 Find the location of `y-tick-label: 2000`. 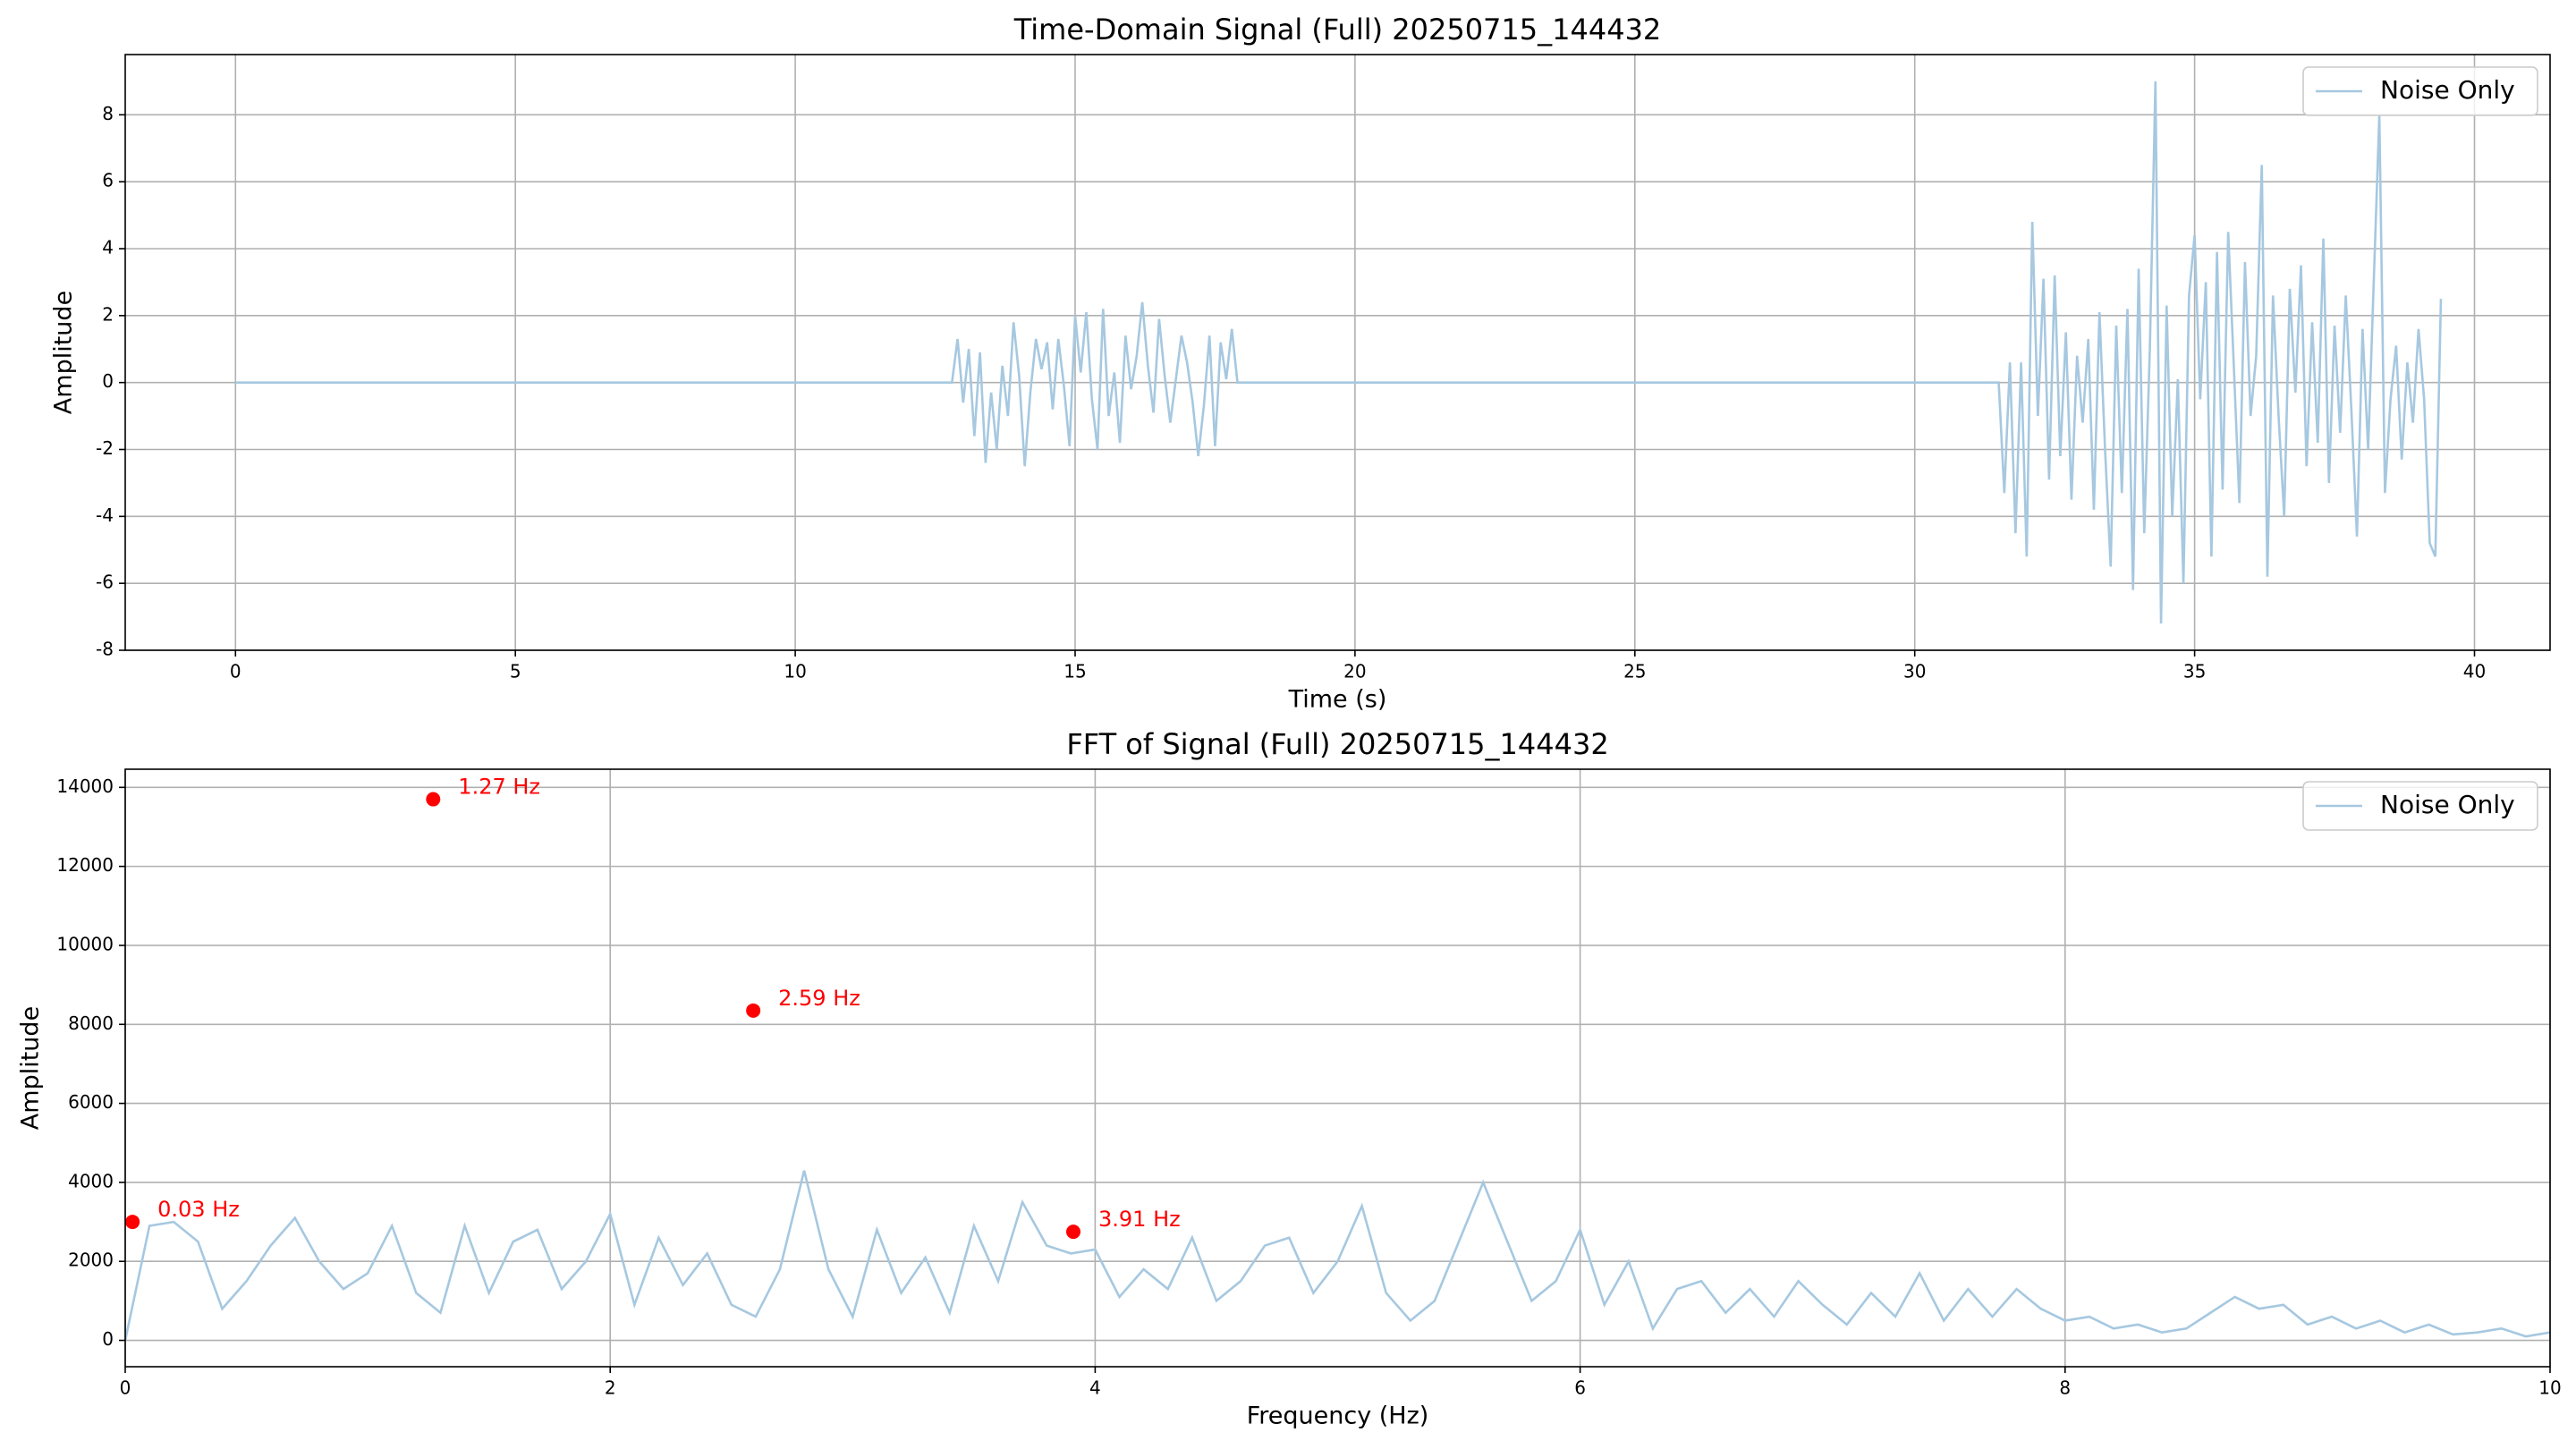

y-tick-label: 2000 is located at coordinates (91, 1260).